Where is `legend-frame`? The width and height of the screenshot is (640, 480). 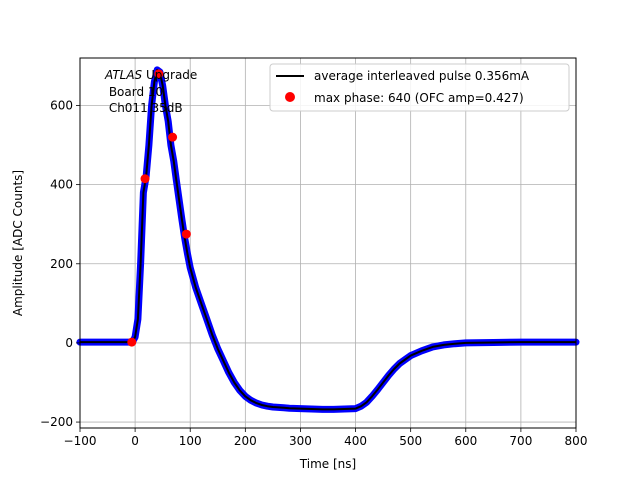
legend-frame is located at coordinates (419, 87).